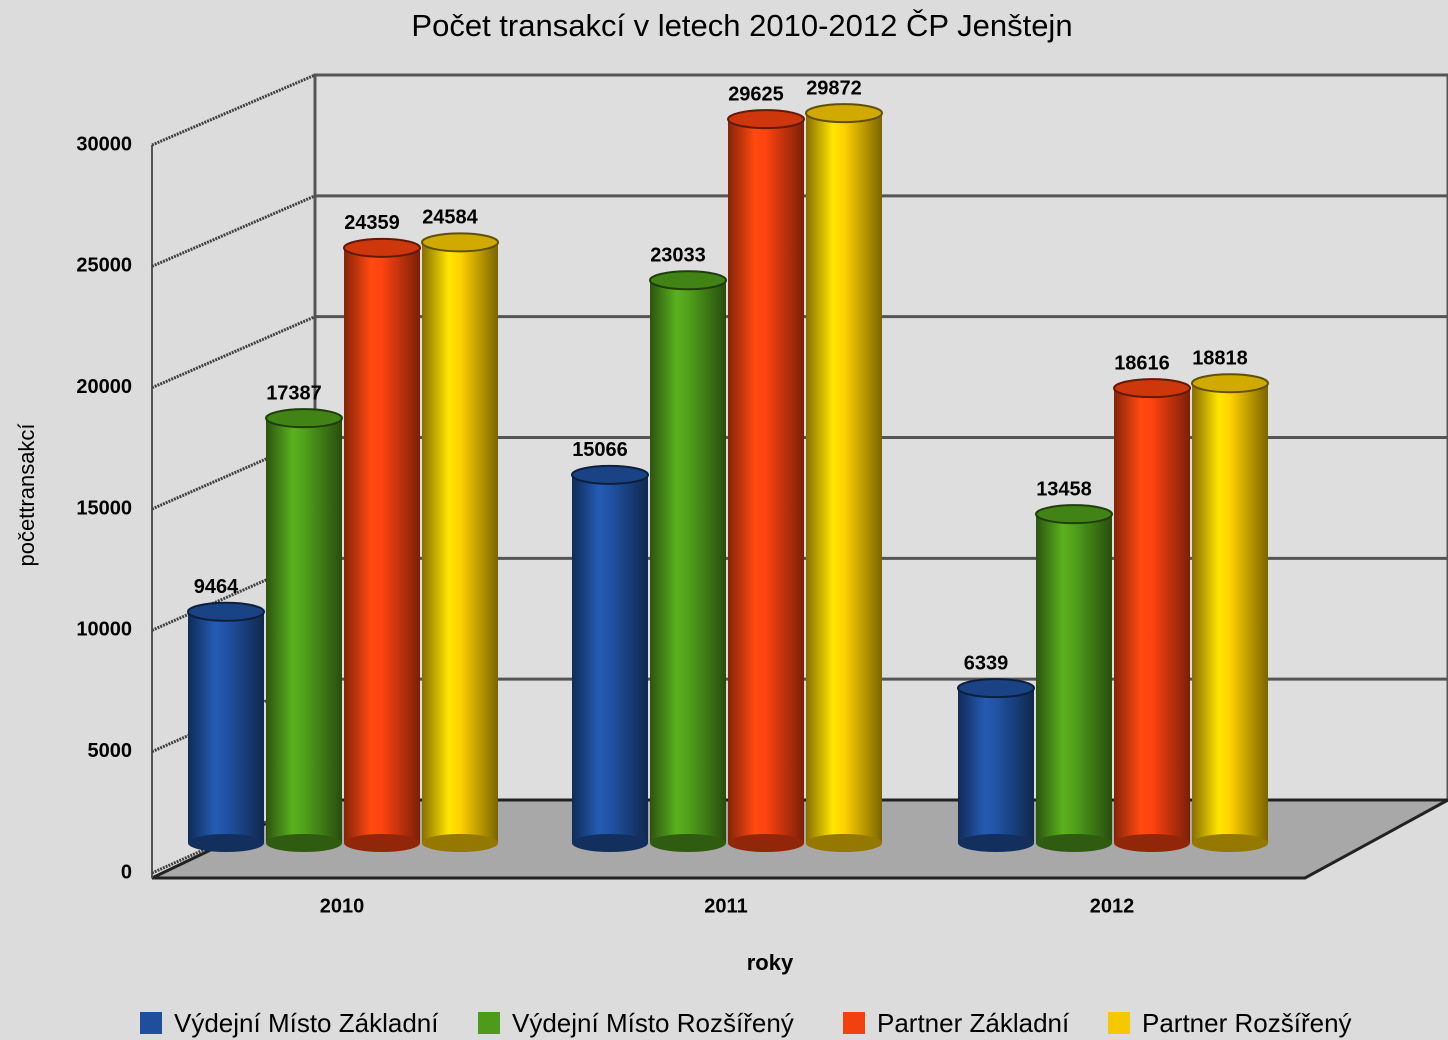 The width and height of the screenshot is (1448, 1040). I want to click on y-axis-label: počettransakcí, so click(26, 494).